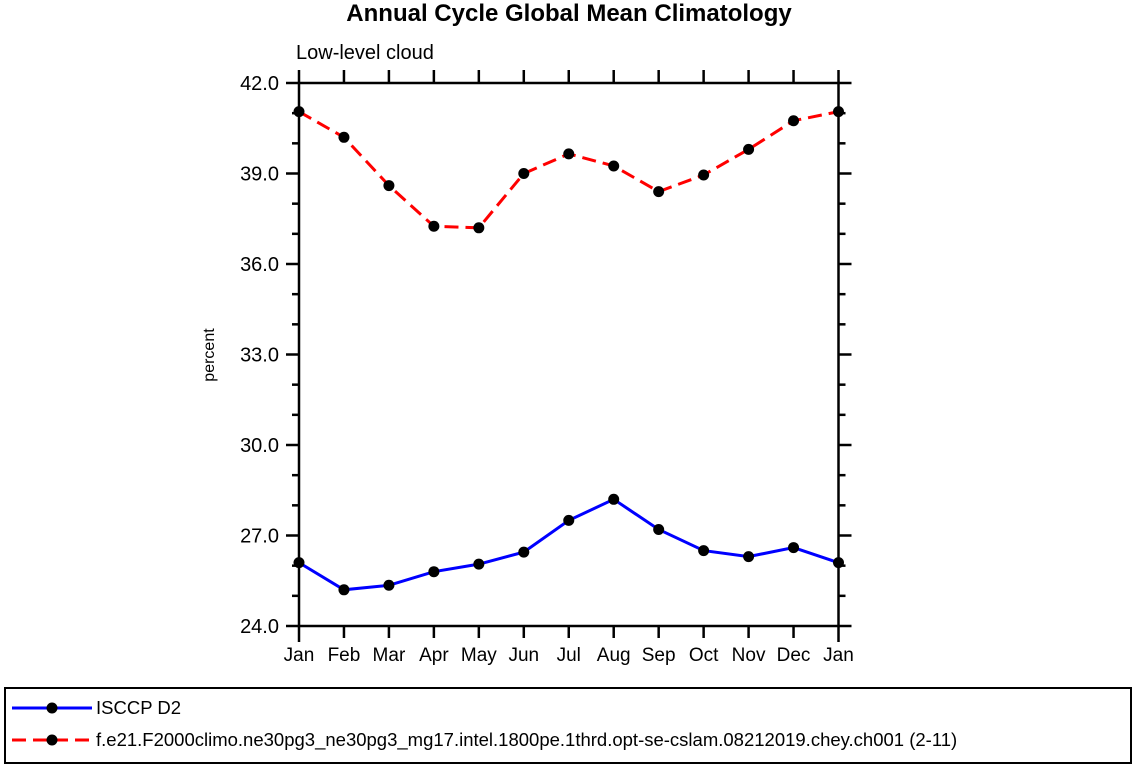 The image size is (1138, 766). I want to click on x-tick-label: Mar, so click(389, 655).